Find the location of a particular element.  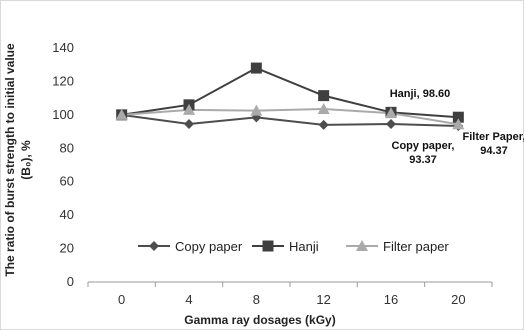

series-layer is located at coordinates (290, 96).